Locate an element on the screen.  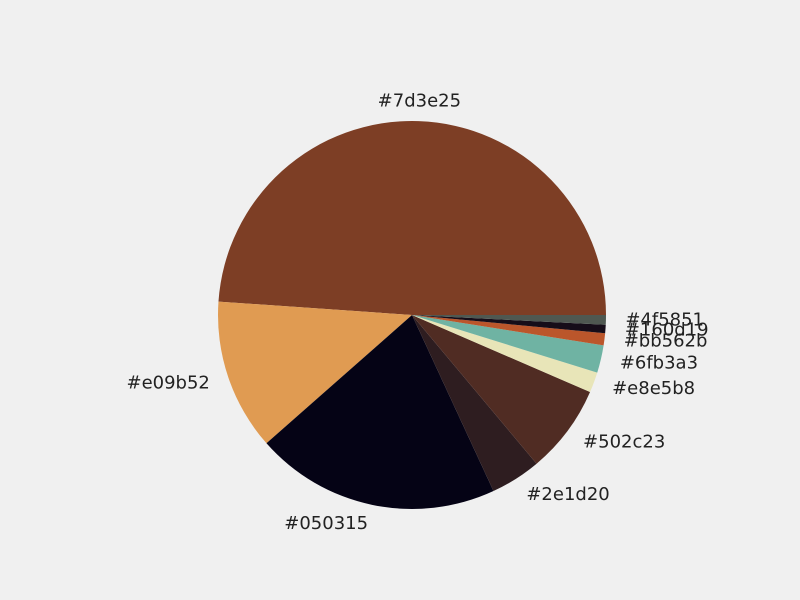
slice-label: #e09b52 is located at coordinates (167, 382).